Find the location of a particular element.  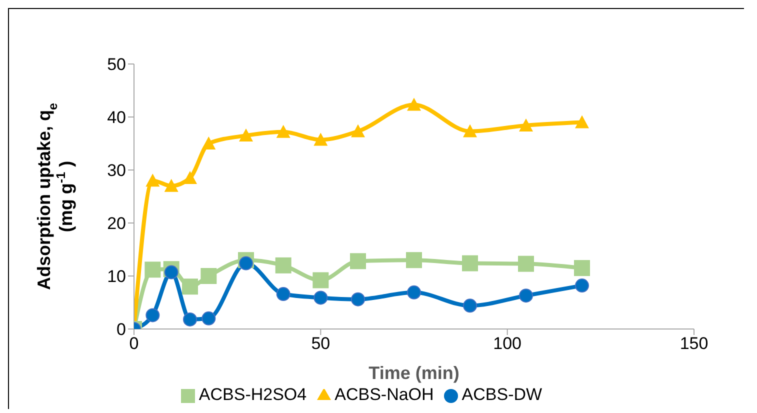

y-tick-label: 40 is located at coordinates (116, 118).